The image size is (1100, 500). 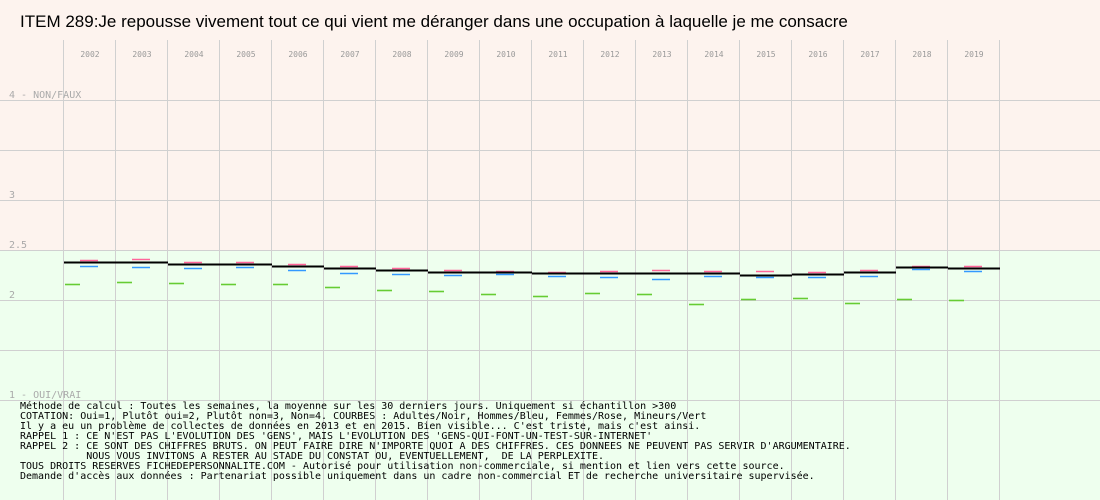 I want to click on x-tick-label: 2009, so click(x=453, y=54).